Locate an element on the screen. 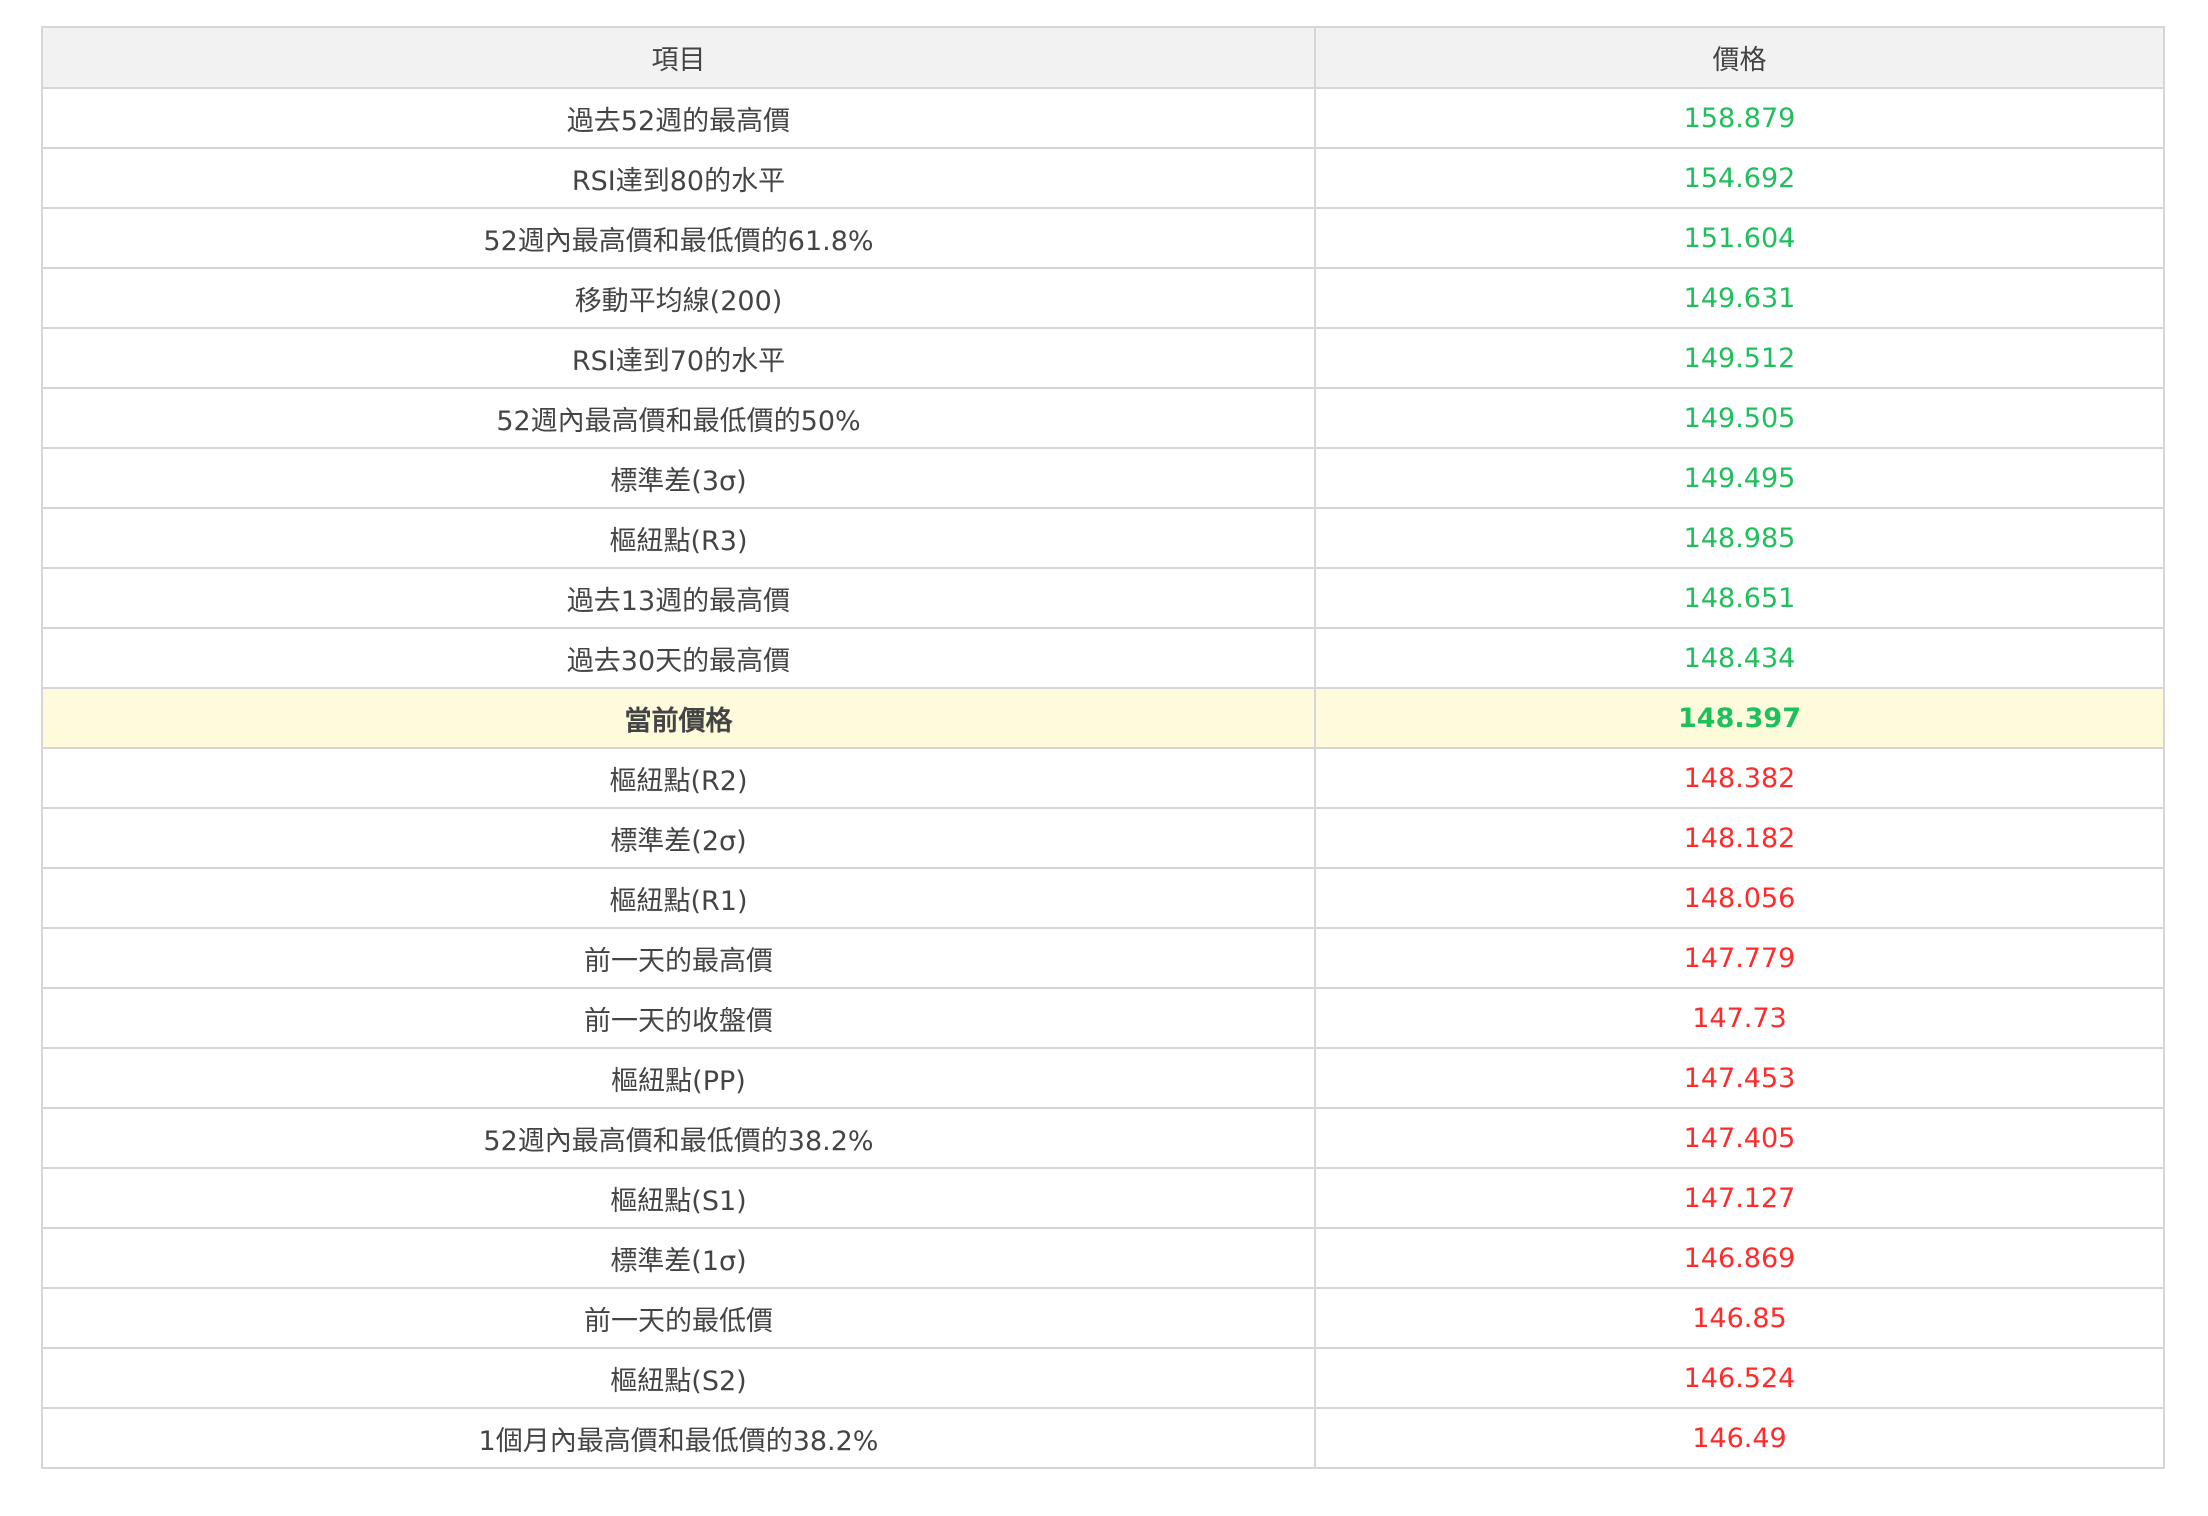 This screenshot has height=1516, width=2208. current-price-row: 當前價格 148.397 is located at coordinates (1103, 718).